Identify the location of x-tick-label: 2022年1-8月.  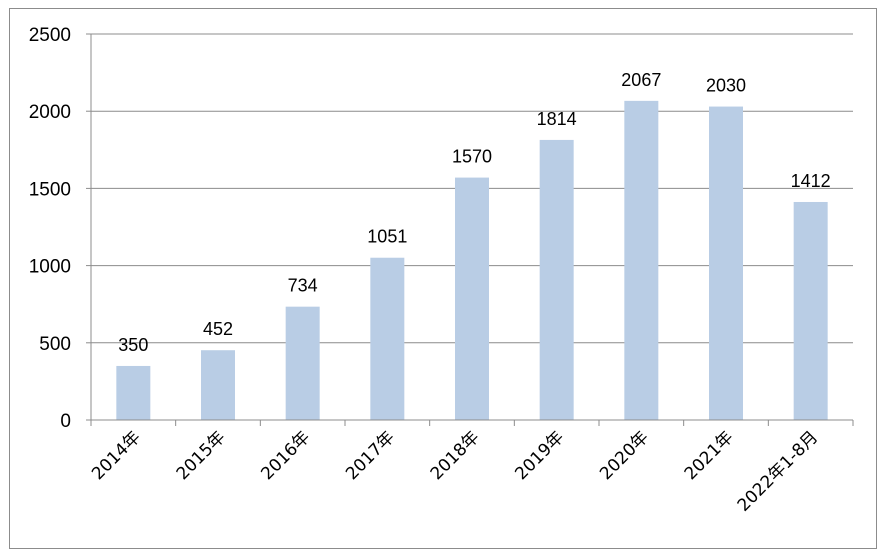
(778, 471).